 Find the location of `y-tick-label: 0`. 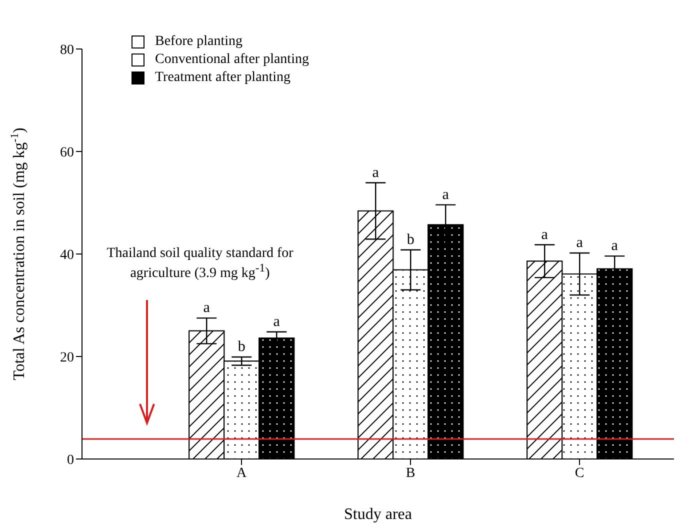

y-tick-label: 0 is located at coordinates (70, 460).